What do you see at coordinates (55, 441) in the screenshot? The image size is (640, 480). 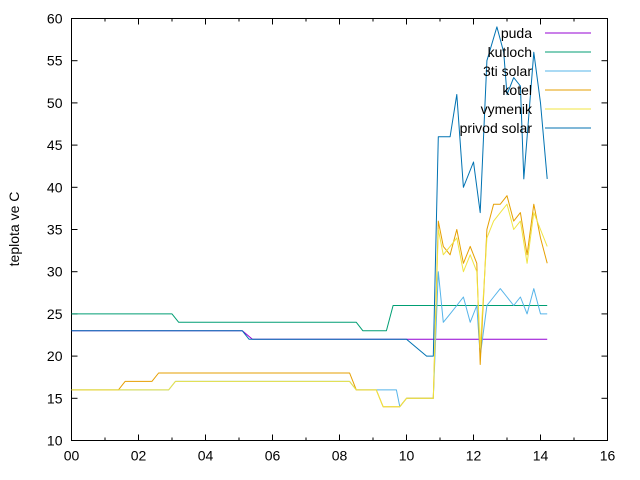 I see `y-tick-label: 10` at bounding box center [55, 441].